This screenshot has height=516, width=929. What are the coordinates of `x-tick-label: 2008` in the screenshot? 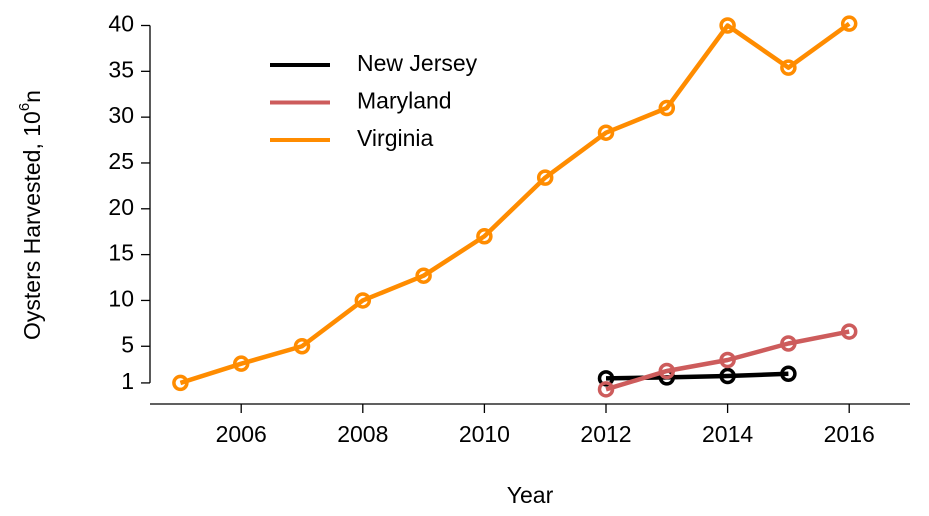 It's located at (362, 434).